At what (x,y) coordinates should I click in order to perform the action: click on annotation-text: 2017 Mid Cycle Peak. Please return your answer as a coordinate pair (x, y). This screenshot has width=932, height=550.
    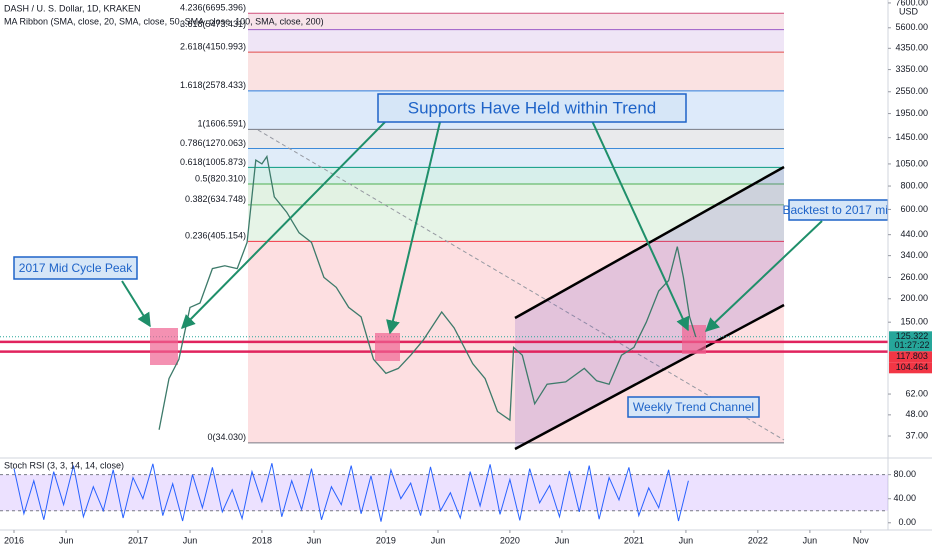
    Looking at the image, I should click on (76, 268).